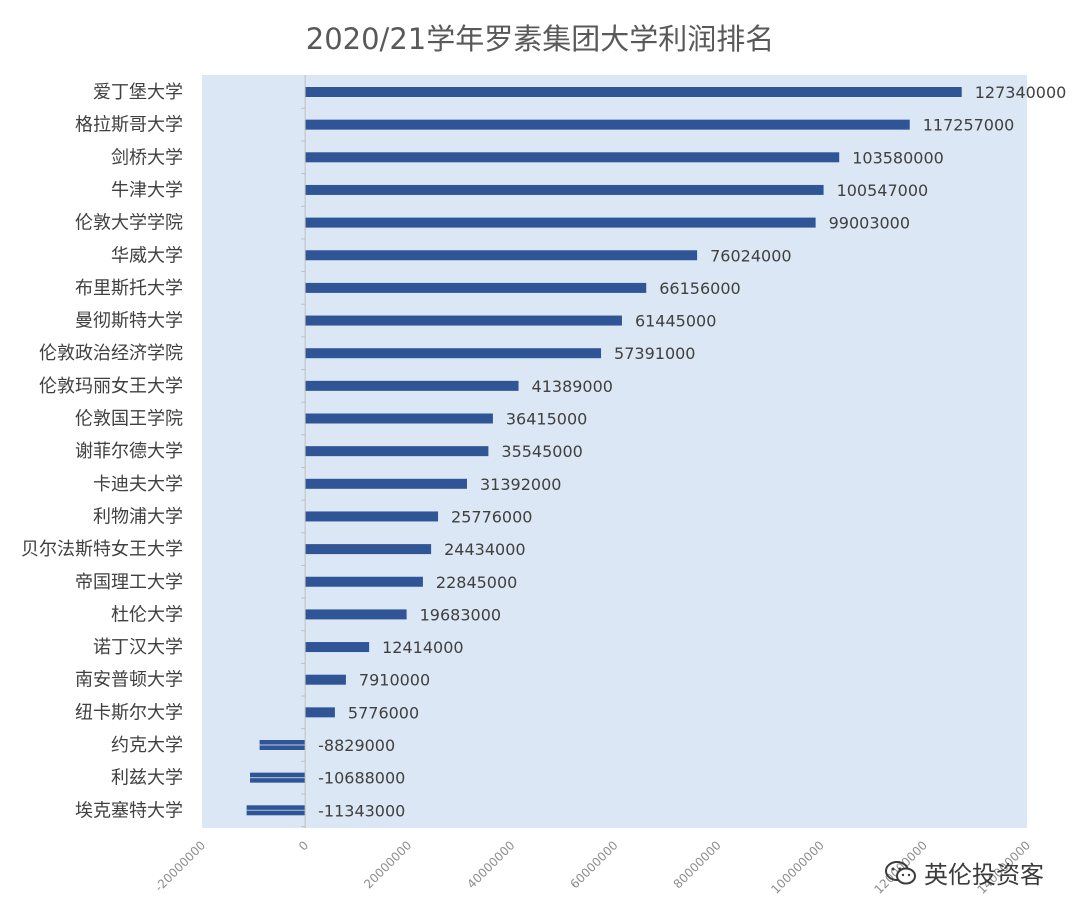  I want to click on value-label: 12414000, so click(422, 647).